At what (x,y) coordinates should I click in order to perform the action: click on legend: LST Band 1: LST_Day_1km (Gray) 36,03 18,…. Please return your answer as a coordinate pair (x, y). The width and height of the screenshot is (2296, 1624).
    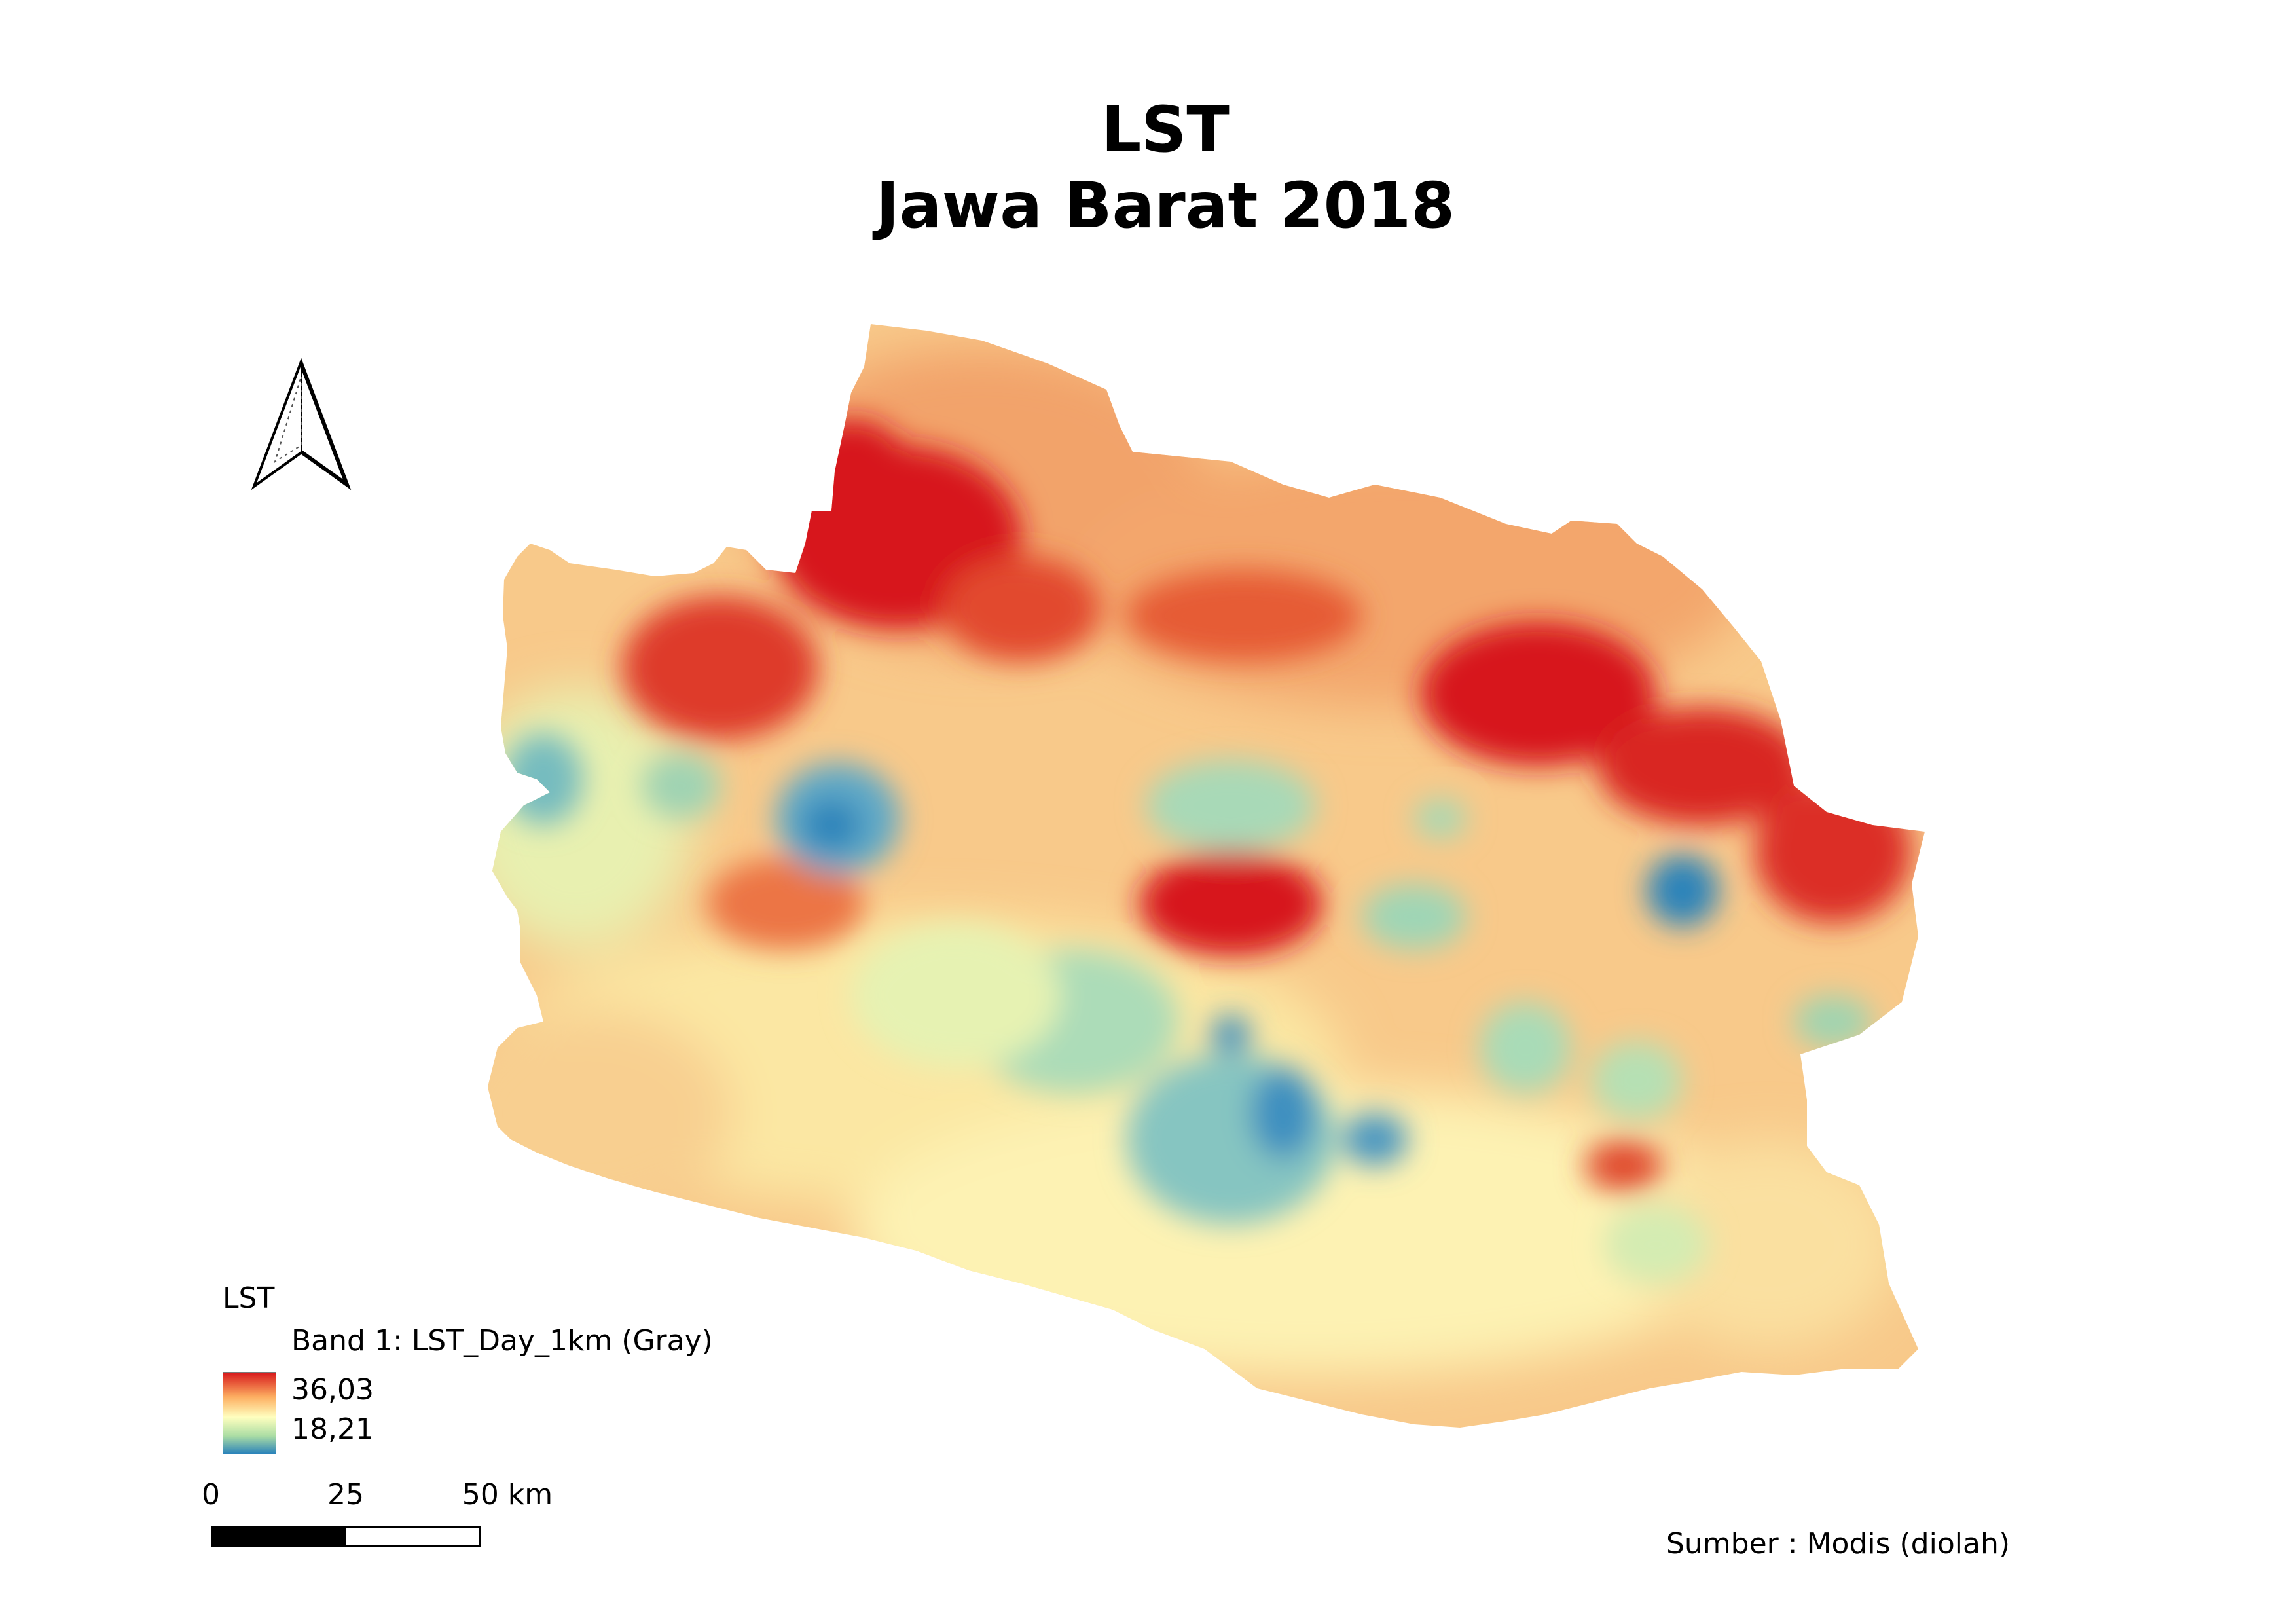
    Looking at the image, I should click on (510, 1385).